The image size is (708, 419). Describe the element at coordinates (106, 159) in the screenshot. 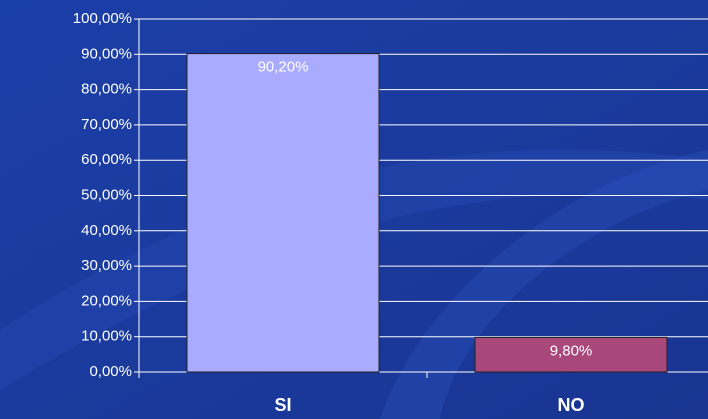

I see `y-tick-label: 60,00%` at that location.